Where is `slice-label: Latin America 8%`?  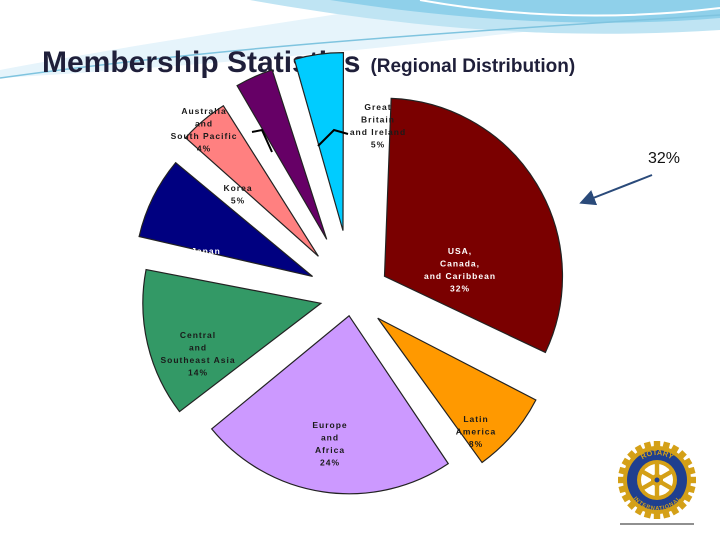 slice-label: Latin America 8% is located at coordinates (476, 431).